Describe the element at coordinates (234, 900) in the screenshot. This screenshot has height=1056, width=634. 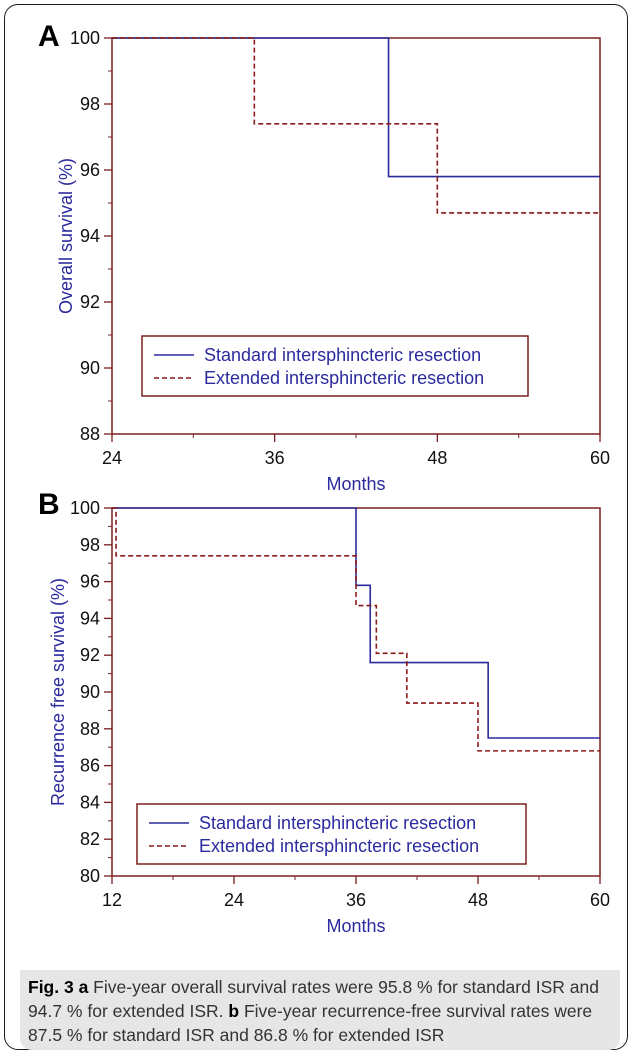
I see `panel-b-x-tick-label: 24` at that location.